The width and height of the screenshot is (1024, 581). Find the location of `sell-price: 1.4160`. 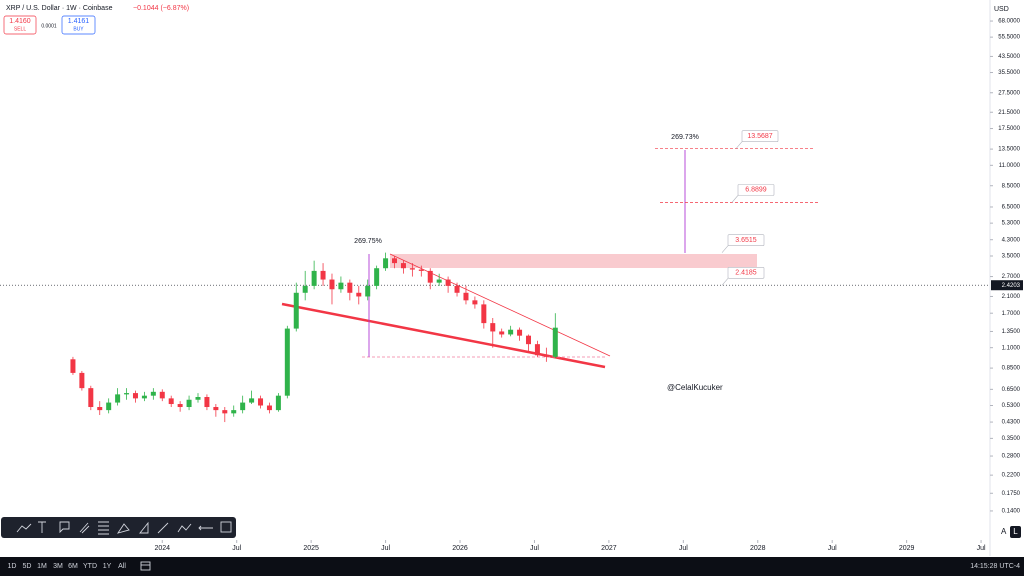

sell-price: 1.4160 is located at coordinates (20, 21).